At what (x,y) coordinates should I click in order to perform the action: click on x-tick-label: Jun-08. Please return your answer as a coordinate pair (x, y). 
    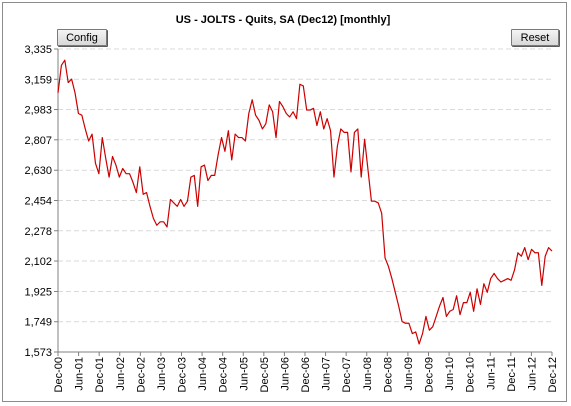
    Looking at the image, I should click on (368, 374).